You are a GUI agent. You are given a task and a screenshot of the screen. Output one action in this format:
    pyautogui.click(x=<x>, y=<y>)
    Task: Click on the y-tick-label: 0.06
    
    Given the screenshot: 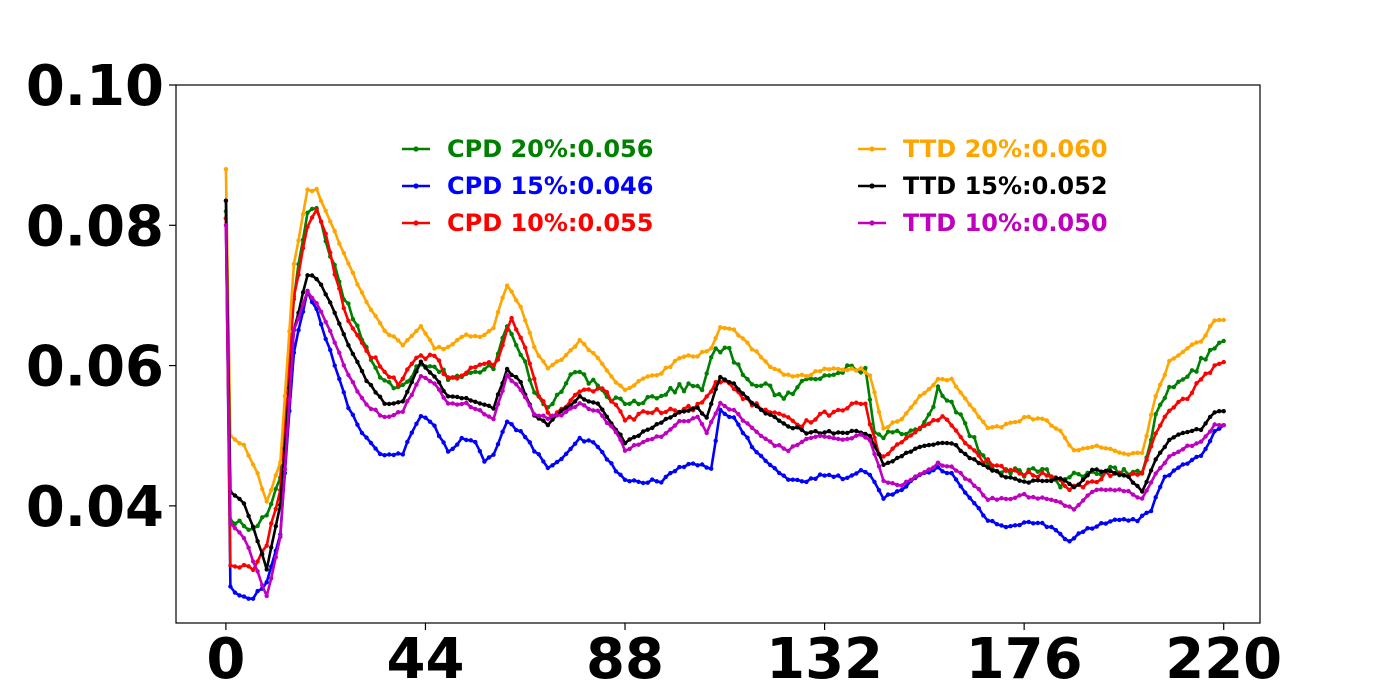 What is the action you would take?
    pyautogui.click(x=95, y=367)
    